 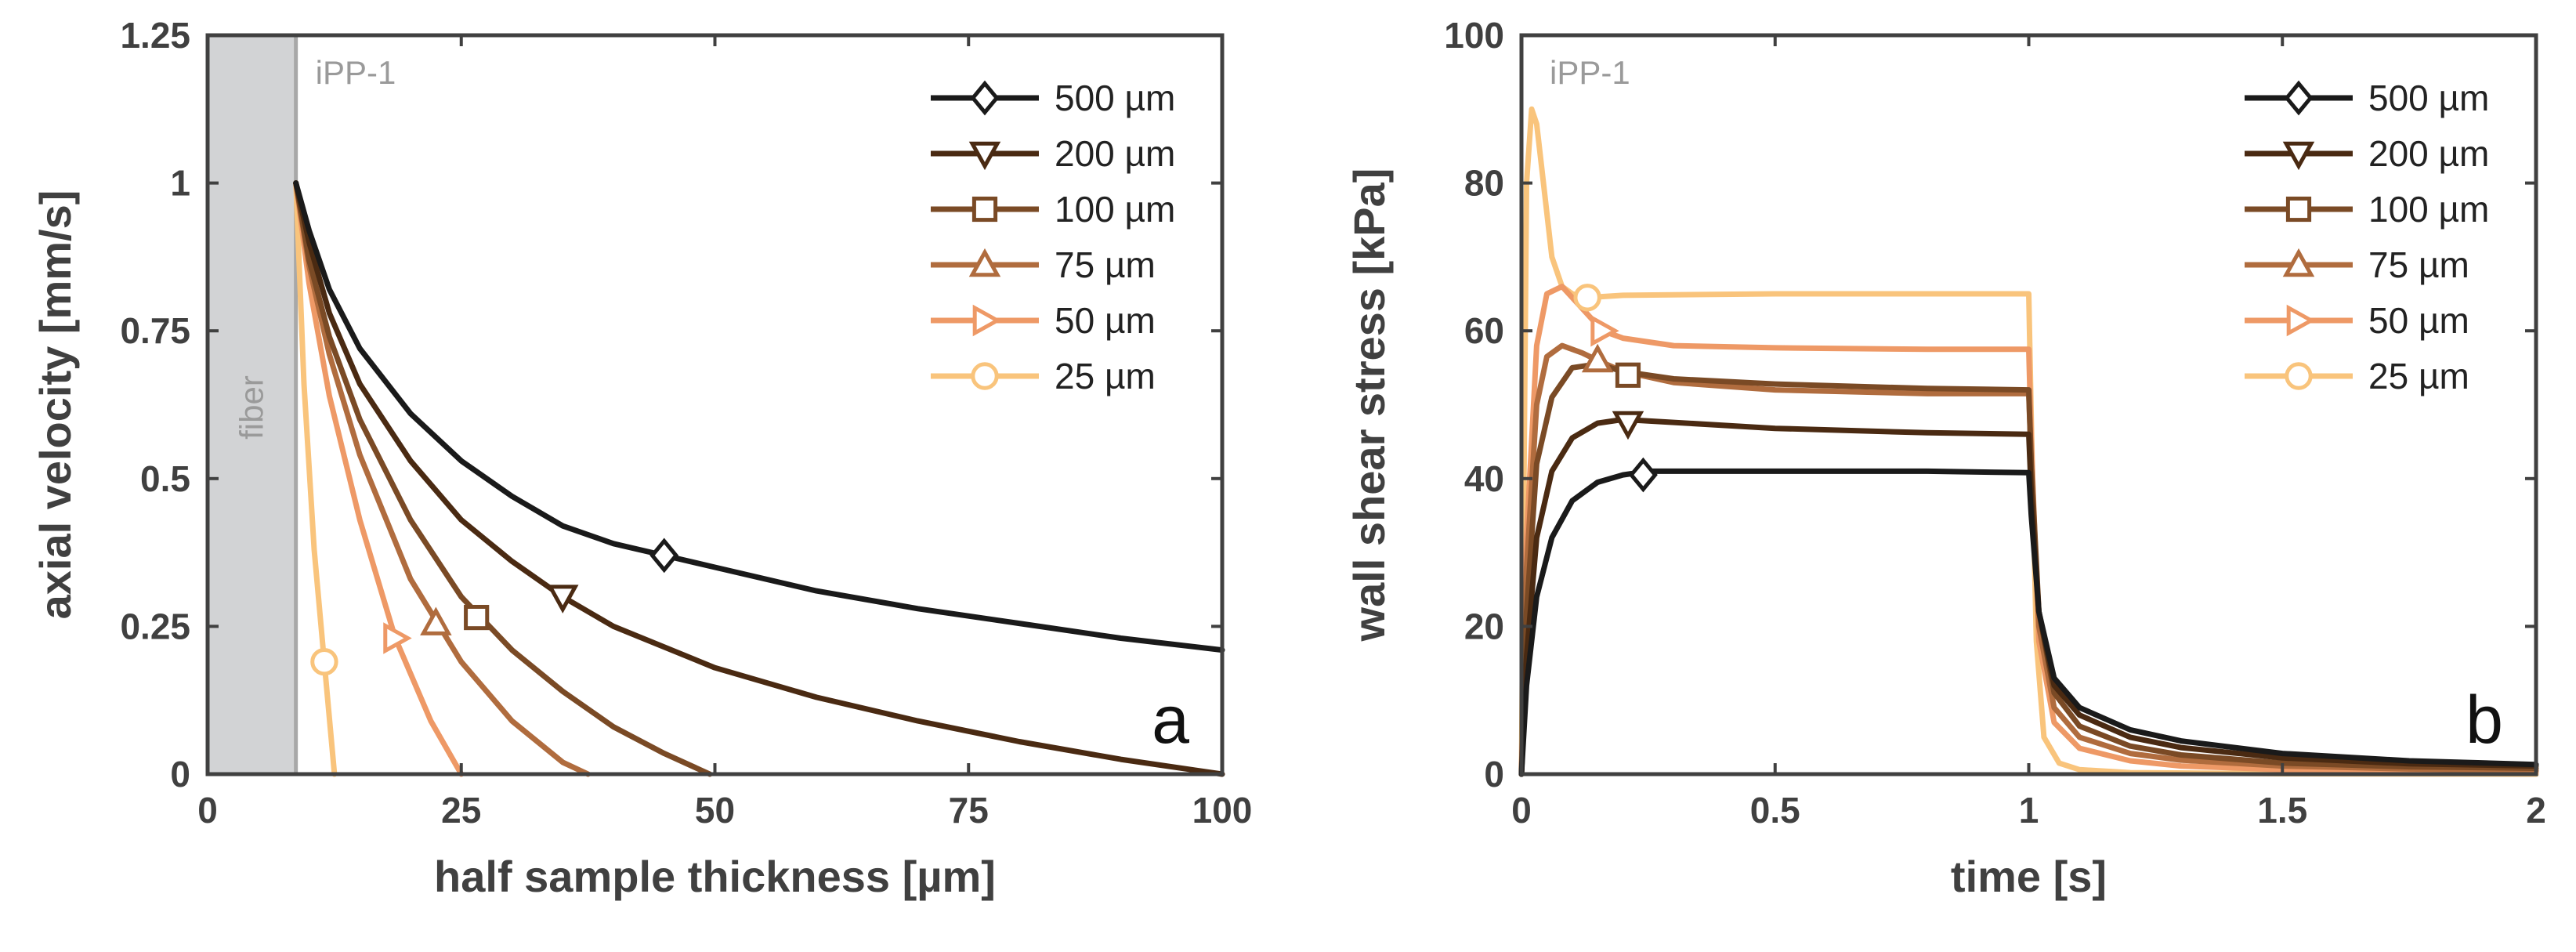 What do you see at coordinates (2367, 237) in the screenshot?
I see `legend-b: 500 µm 200 µm 100 µm 75 µm 50 µm 25 µm` at bounding box center [2367, 237].